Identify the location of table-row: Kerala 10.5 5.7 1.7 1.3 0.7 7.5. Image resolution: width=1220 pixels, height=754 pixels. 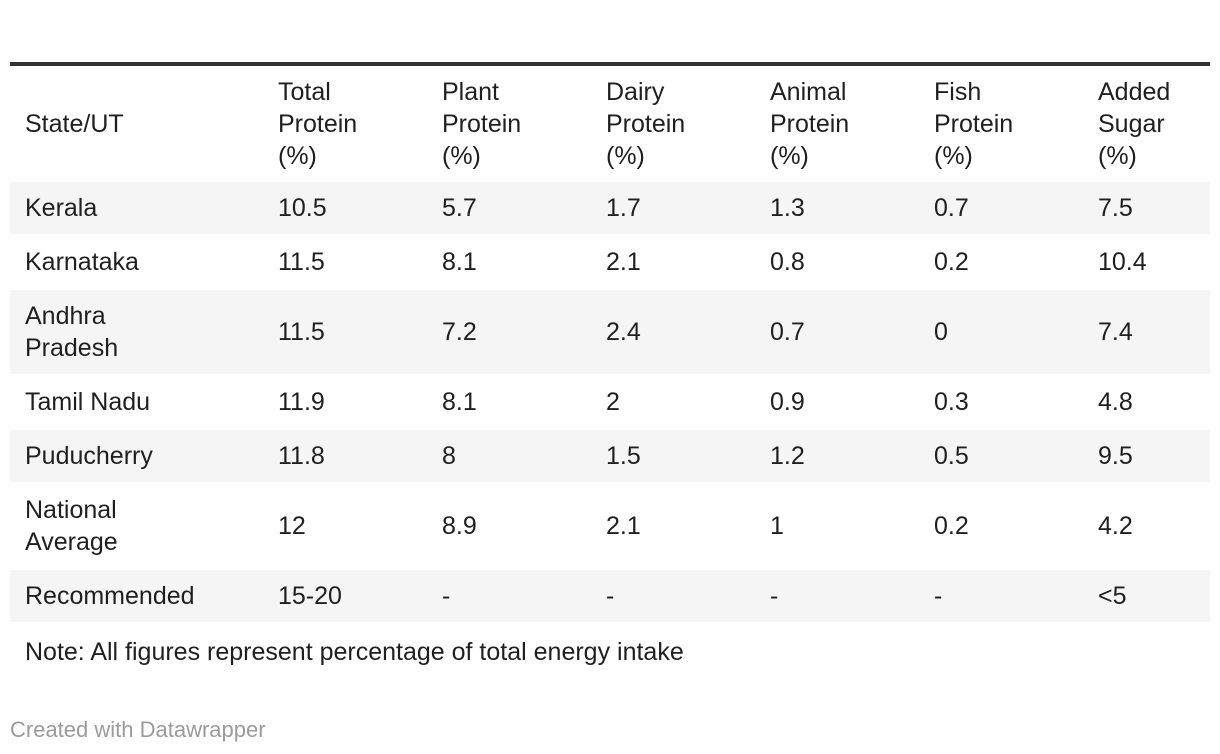
(610, 208).